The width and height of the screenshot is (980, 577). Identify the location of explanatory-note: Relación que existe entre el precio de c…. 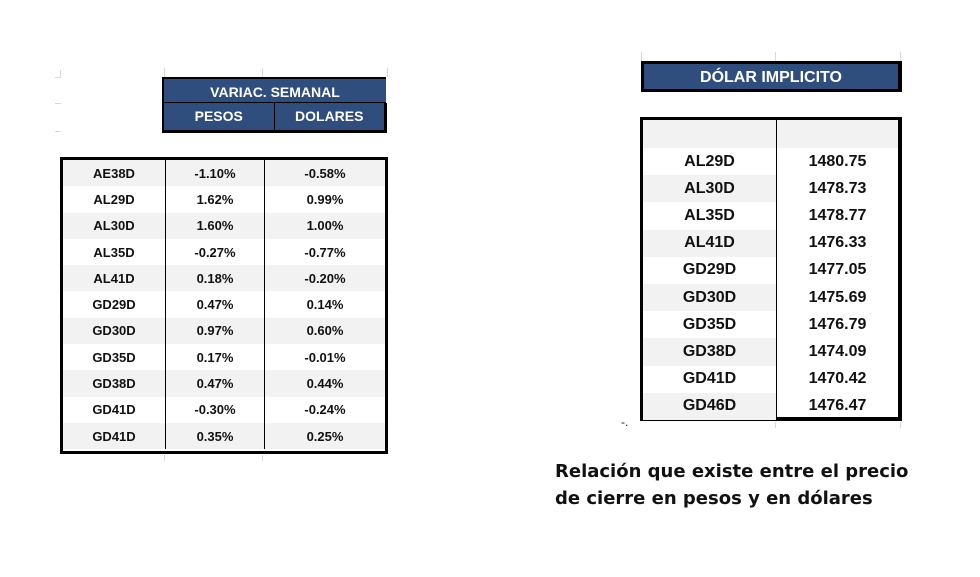
(765, 485).